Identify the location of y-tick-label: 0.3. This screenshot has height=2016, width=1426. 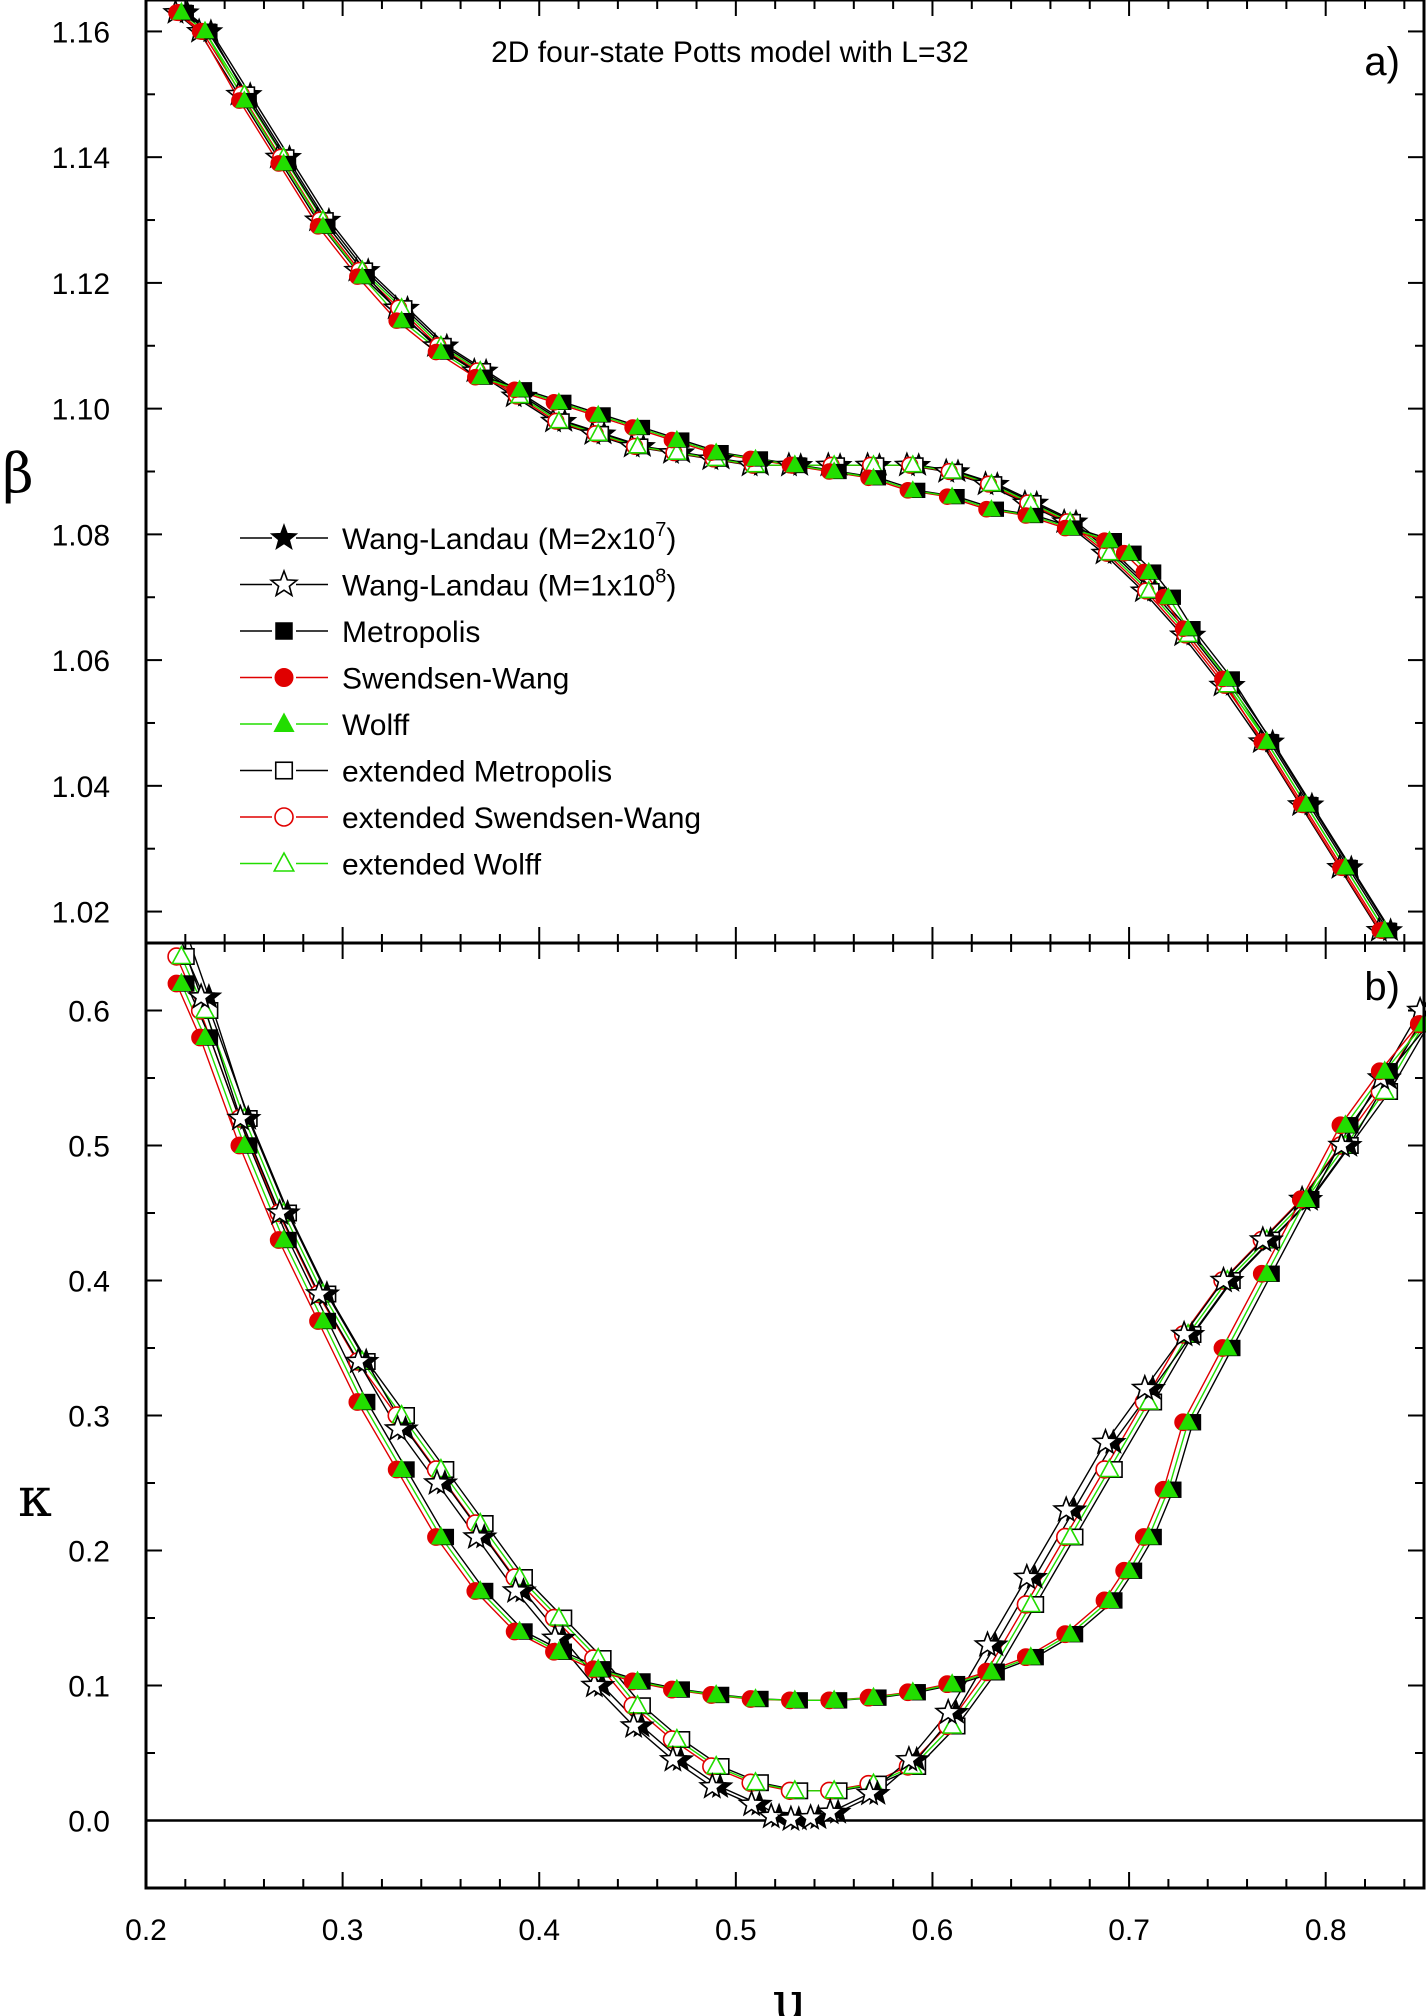
(89, 1417).